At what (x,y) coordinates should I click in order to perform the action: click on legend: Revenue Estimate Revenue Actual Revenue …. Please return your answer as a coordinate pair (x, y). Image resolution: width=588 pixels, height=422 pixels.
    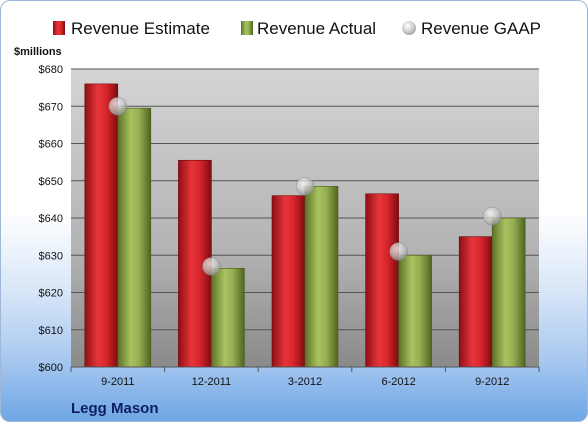
    Looking at the image, I should click on (297, 28).